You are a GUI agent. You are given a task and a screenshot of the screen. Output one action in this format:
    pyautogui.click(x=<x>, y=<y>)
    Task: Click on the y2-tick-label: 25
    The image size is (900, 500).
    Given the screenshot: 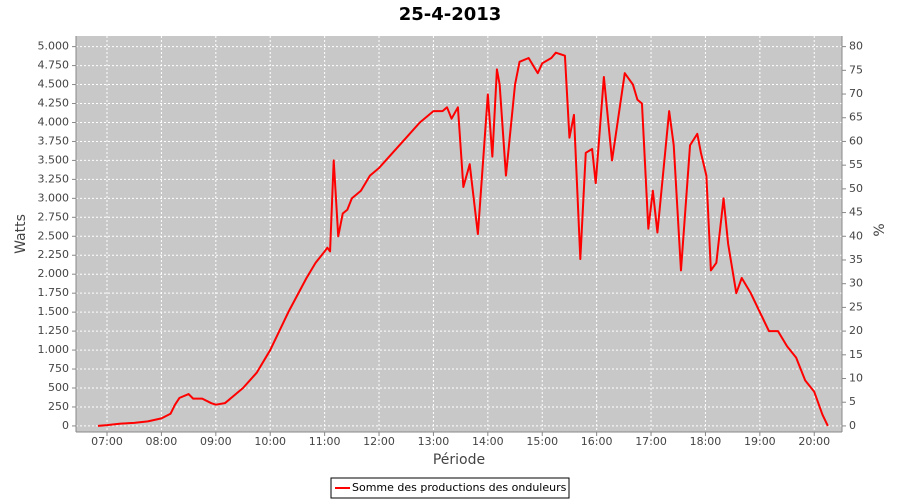 What is the action you would take?
    pyautogui.click(x=856, y=306)
    